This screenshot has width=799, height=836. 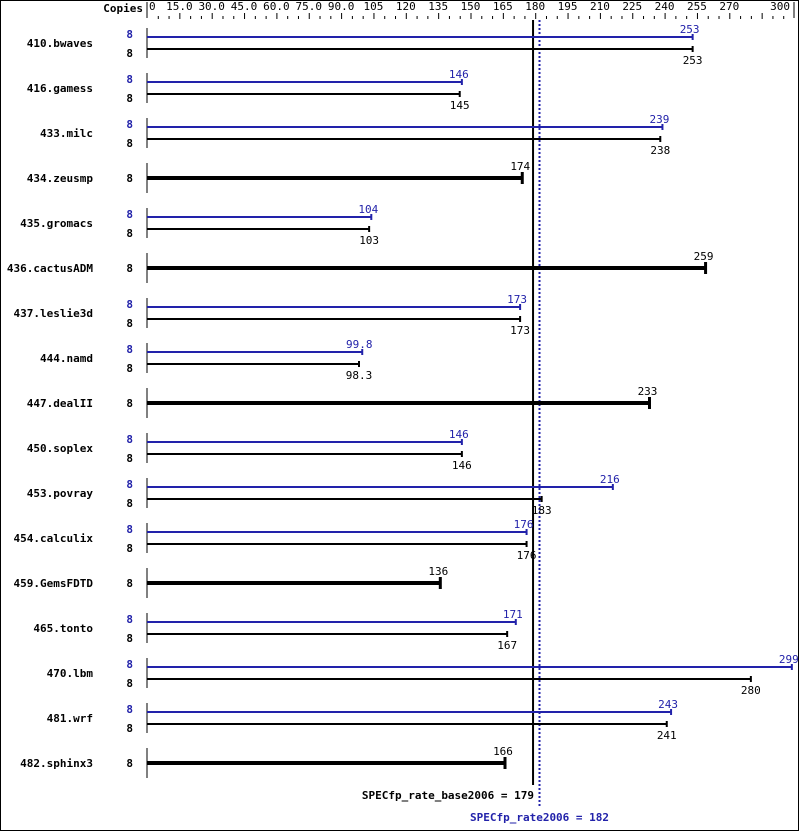 I want to click on copies-header: Copies, so click(x=123, y=8).